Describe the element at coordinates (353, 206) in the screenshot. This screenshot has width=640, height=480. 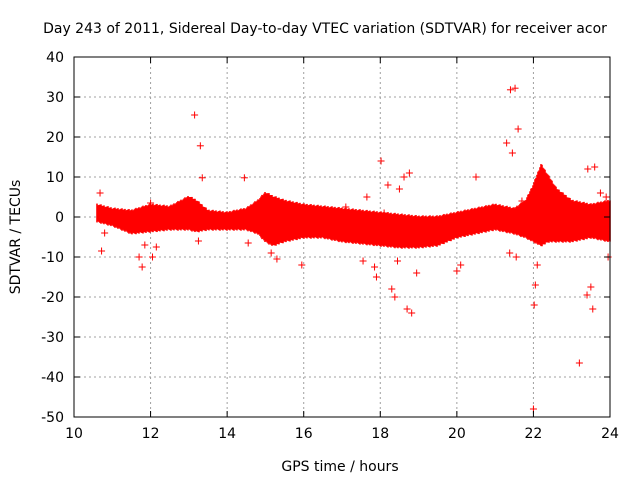
I see `sdtvar-band` at that location.